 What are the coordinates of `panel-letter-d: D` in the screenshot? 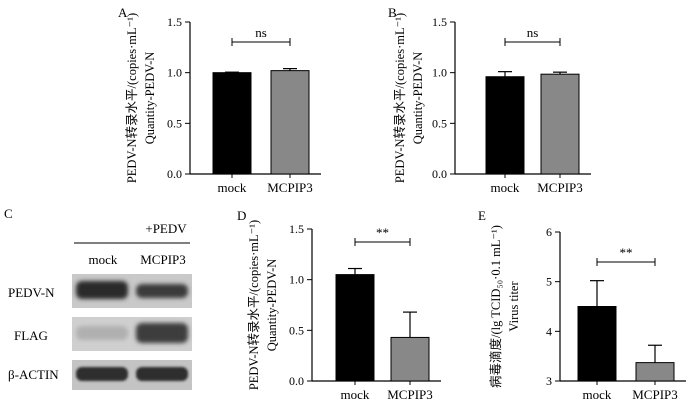 It's located at (241, 215).